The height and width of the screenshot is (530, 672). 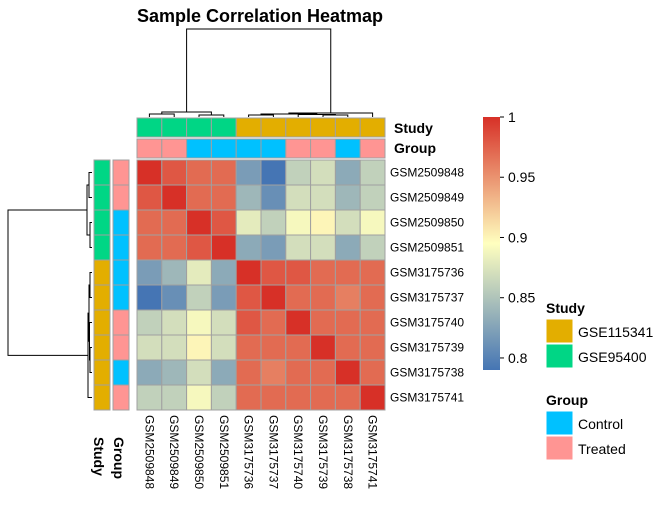 What do you see at coordinates (427, 398) in the screenshot?
I see `row-label: GSM3175741` at bounding box center [427, 398].